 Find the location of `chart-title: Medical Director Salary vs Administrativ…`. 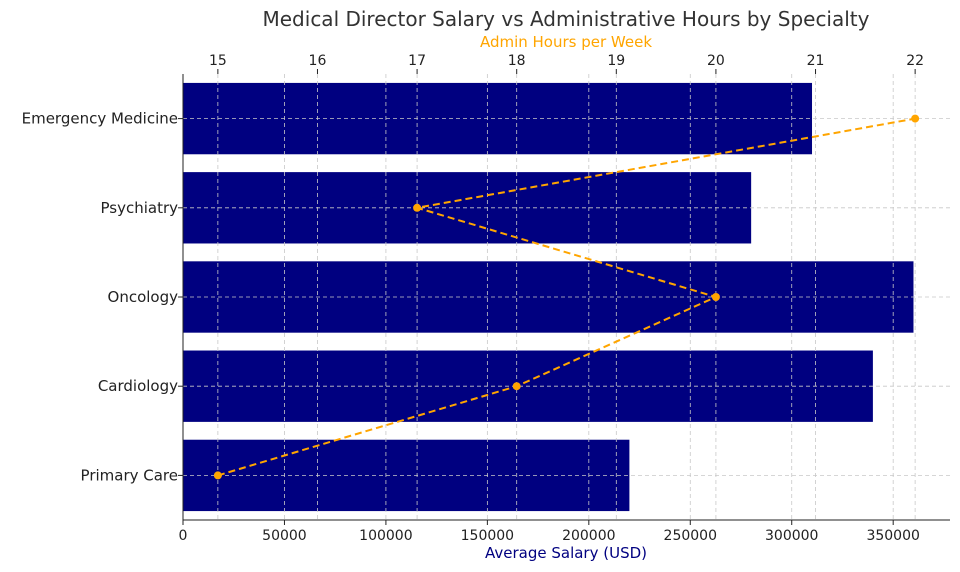

chart-title: Medical Director Salary vs Administrativ… is located at coordinates (566, 19).